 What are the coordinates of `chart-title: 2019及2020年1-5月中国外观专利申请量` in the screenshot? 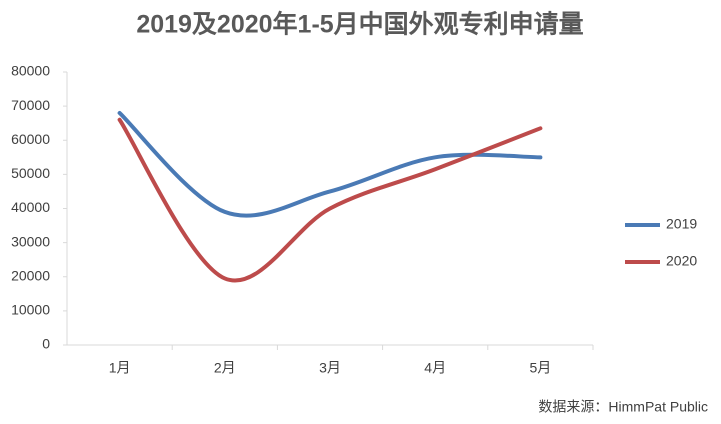 It's located at (359, 24).